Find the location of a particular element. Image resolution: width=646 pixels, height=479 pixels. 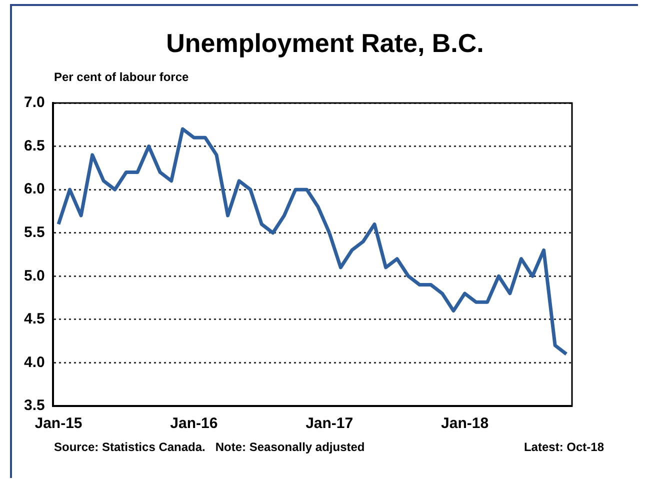

y-tick-label: 5.0 is located at coordinates (34, 275).